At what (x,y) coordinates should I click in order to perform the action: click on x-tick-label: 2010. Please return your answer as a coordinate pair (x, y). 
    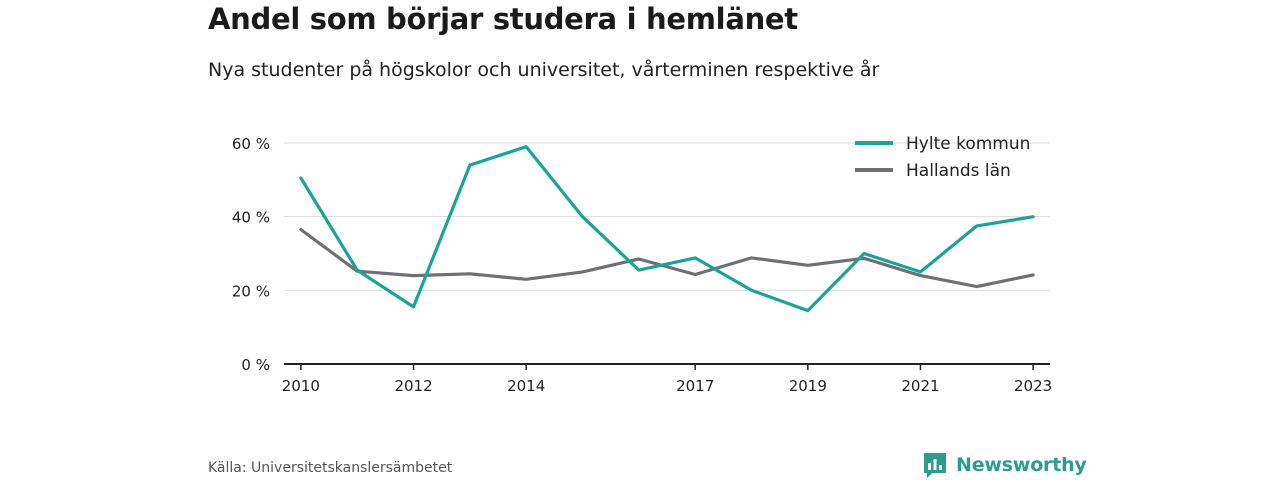
    Looking at the image, I should click on (301, 386).